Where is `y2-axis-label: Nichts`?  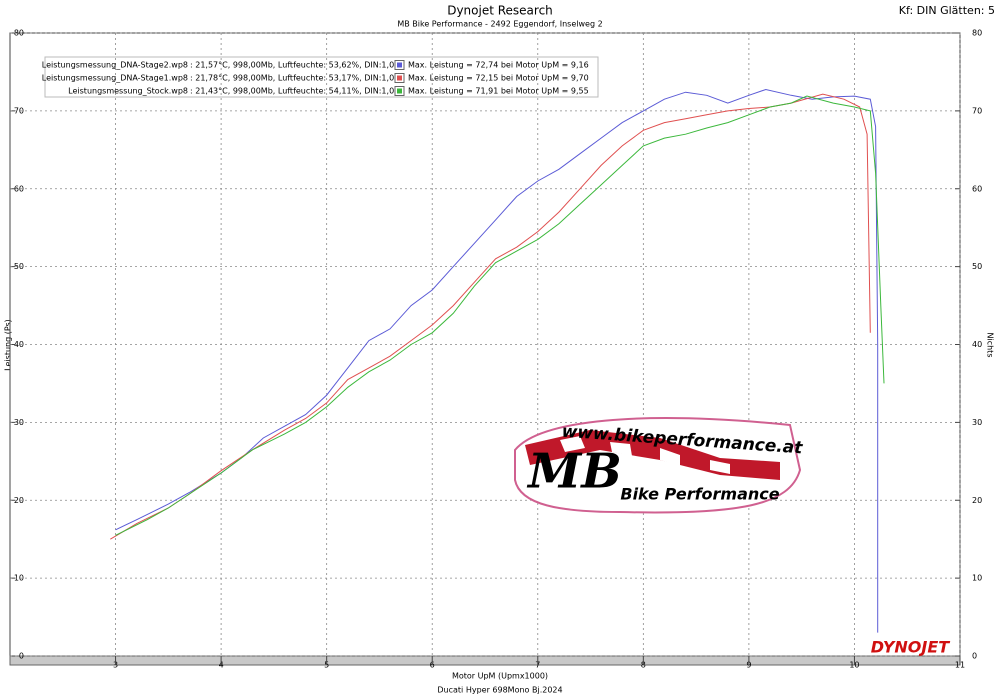 y2-axis-label: Nichts is located at coordinates (990, 345).